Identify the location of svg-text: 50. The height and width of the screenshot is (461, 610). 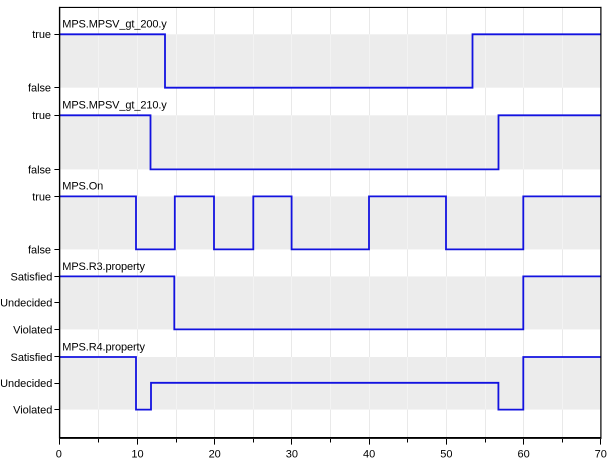
(446, 454).